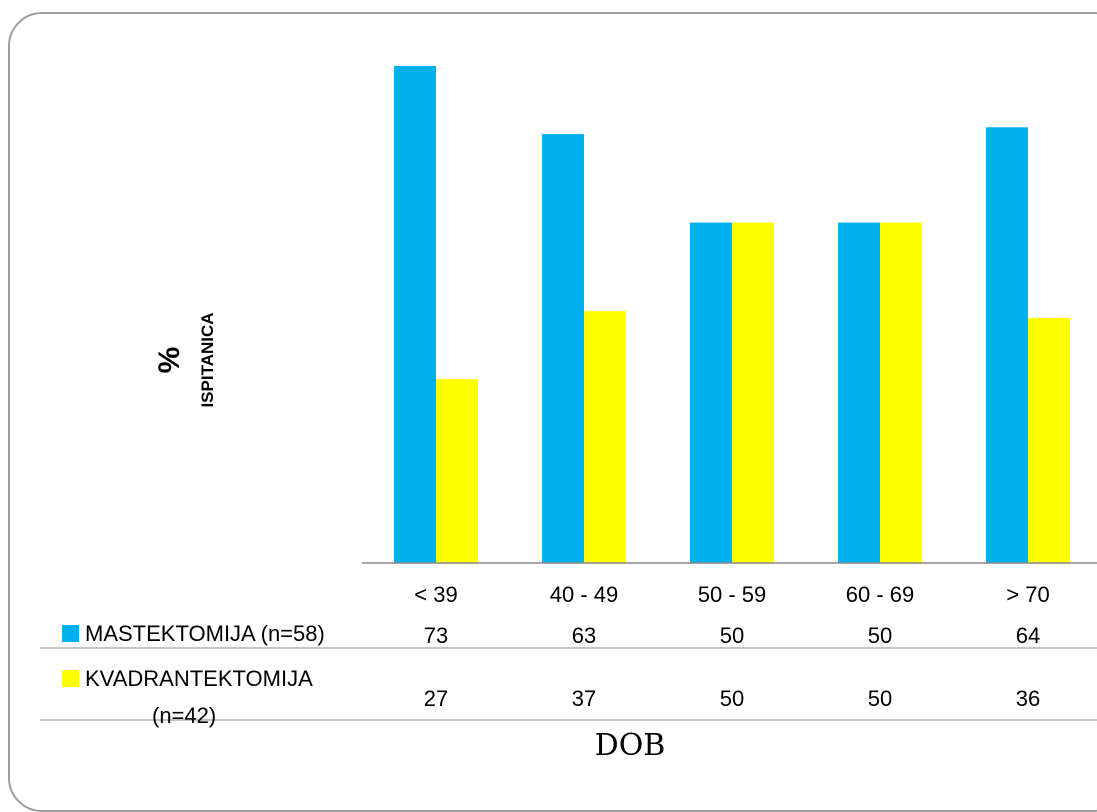 The height and width of the screenshot is (812, 1097). I want to click on table-cell-r1-c4: 50, so click(880, 635).